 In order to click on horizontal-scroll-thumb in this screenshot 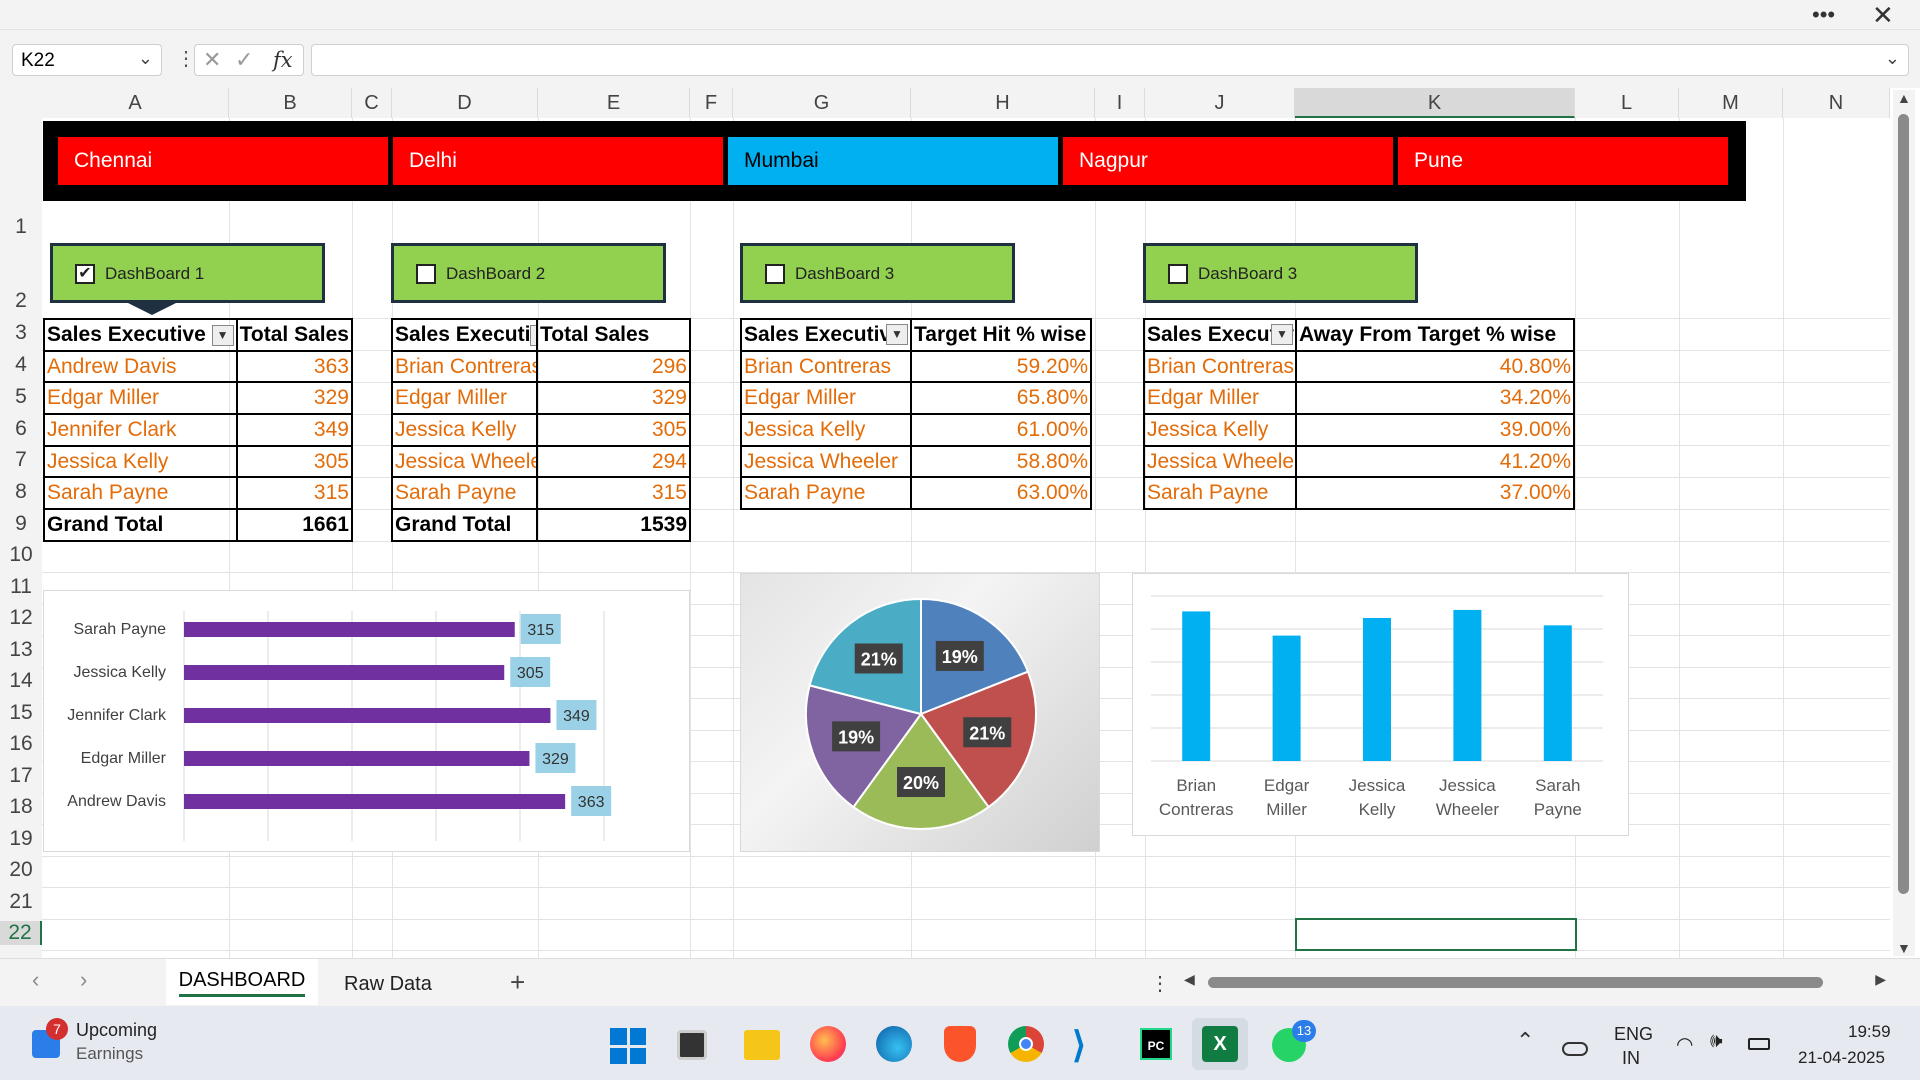, I will do `click(1515, 982)`.